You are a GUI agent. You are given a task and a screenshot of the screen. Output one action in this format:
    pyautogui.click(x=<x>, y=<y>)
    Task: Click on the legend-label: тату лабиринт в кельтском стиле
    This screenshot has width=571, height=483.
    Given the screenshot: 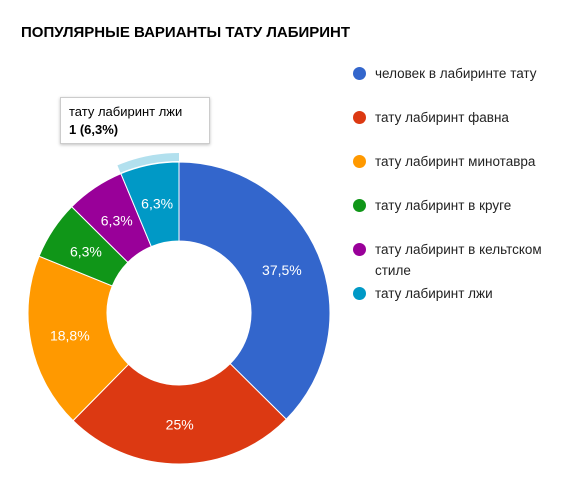 What is the action you would take?
    pyautogui.click(x=458, y=260)
    